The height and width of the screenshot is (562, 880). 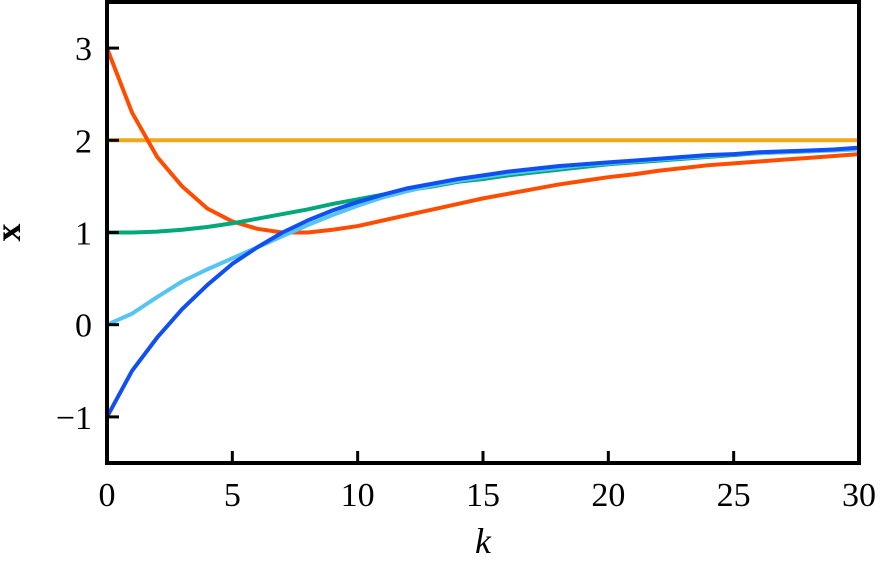 I want to click on x-tick-label: 10, so click(x=358, y=495).